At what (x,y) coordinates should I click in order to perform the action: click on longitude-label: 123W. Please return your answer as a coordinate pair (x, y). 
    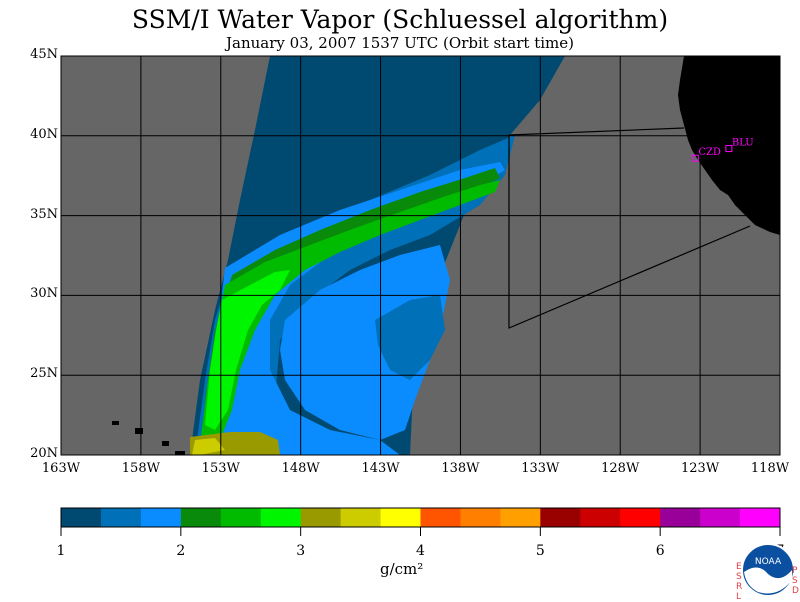
    Looking at the image, I should click on (700, 468).